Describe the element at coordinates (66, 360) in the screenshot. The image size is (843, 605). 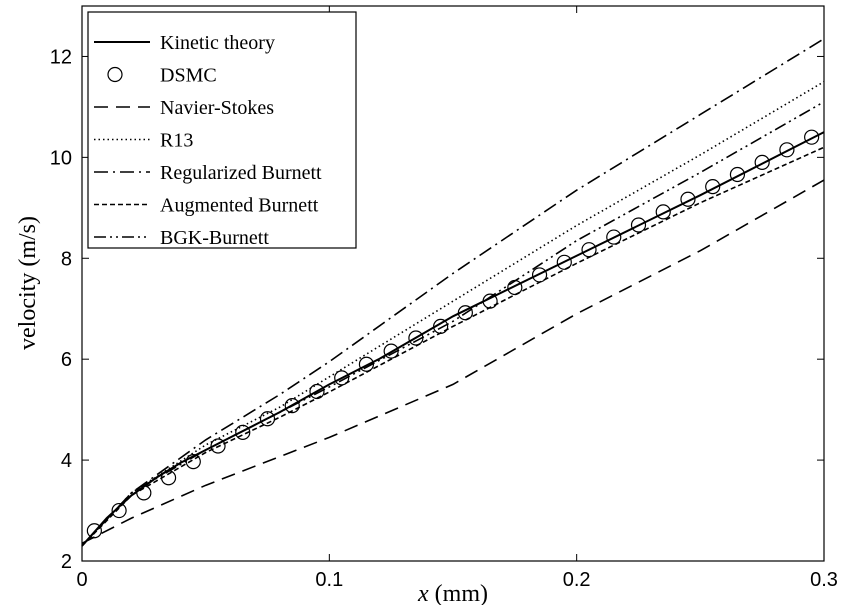
I see `y-tick-label: 6` at that location.